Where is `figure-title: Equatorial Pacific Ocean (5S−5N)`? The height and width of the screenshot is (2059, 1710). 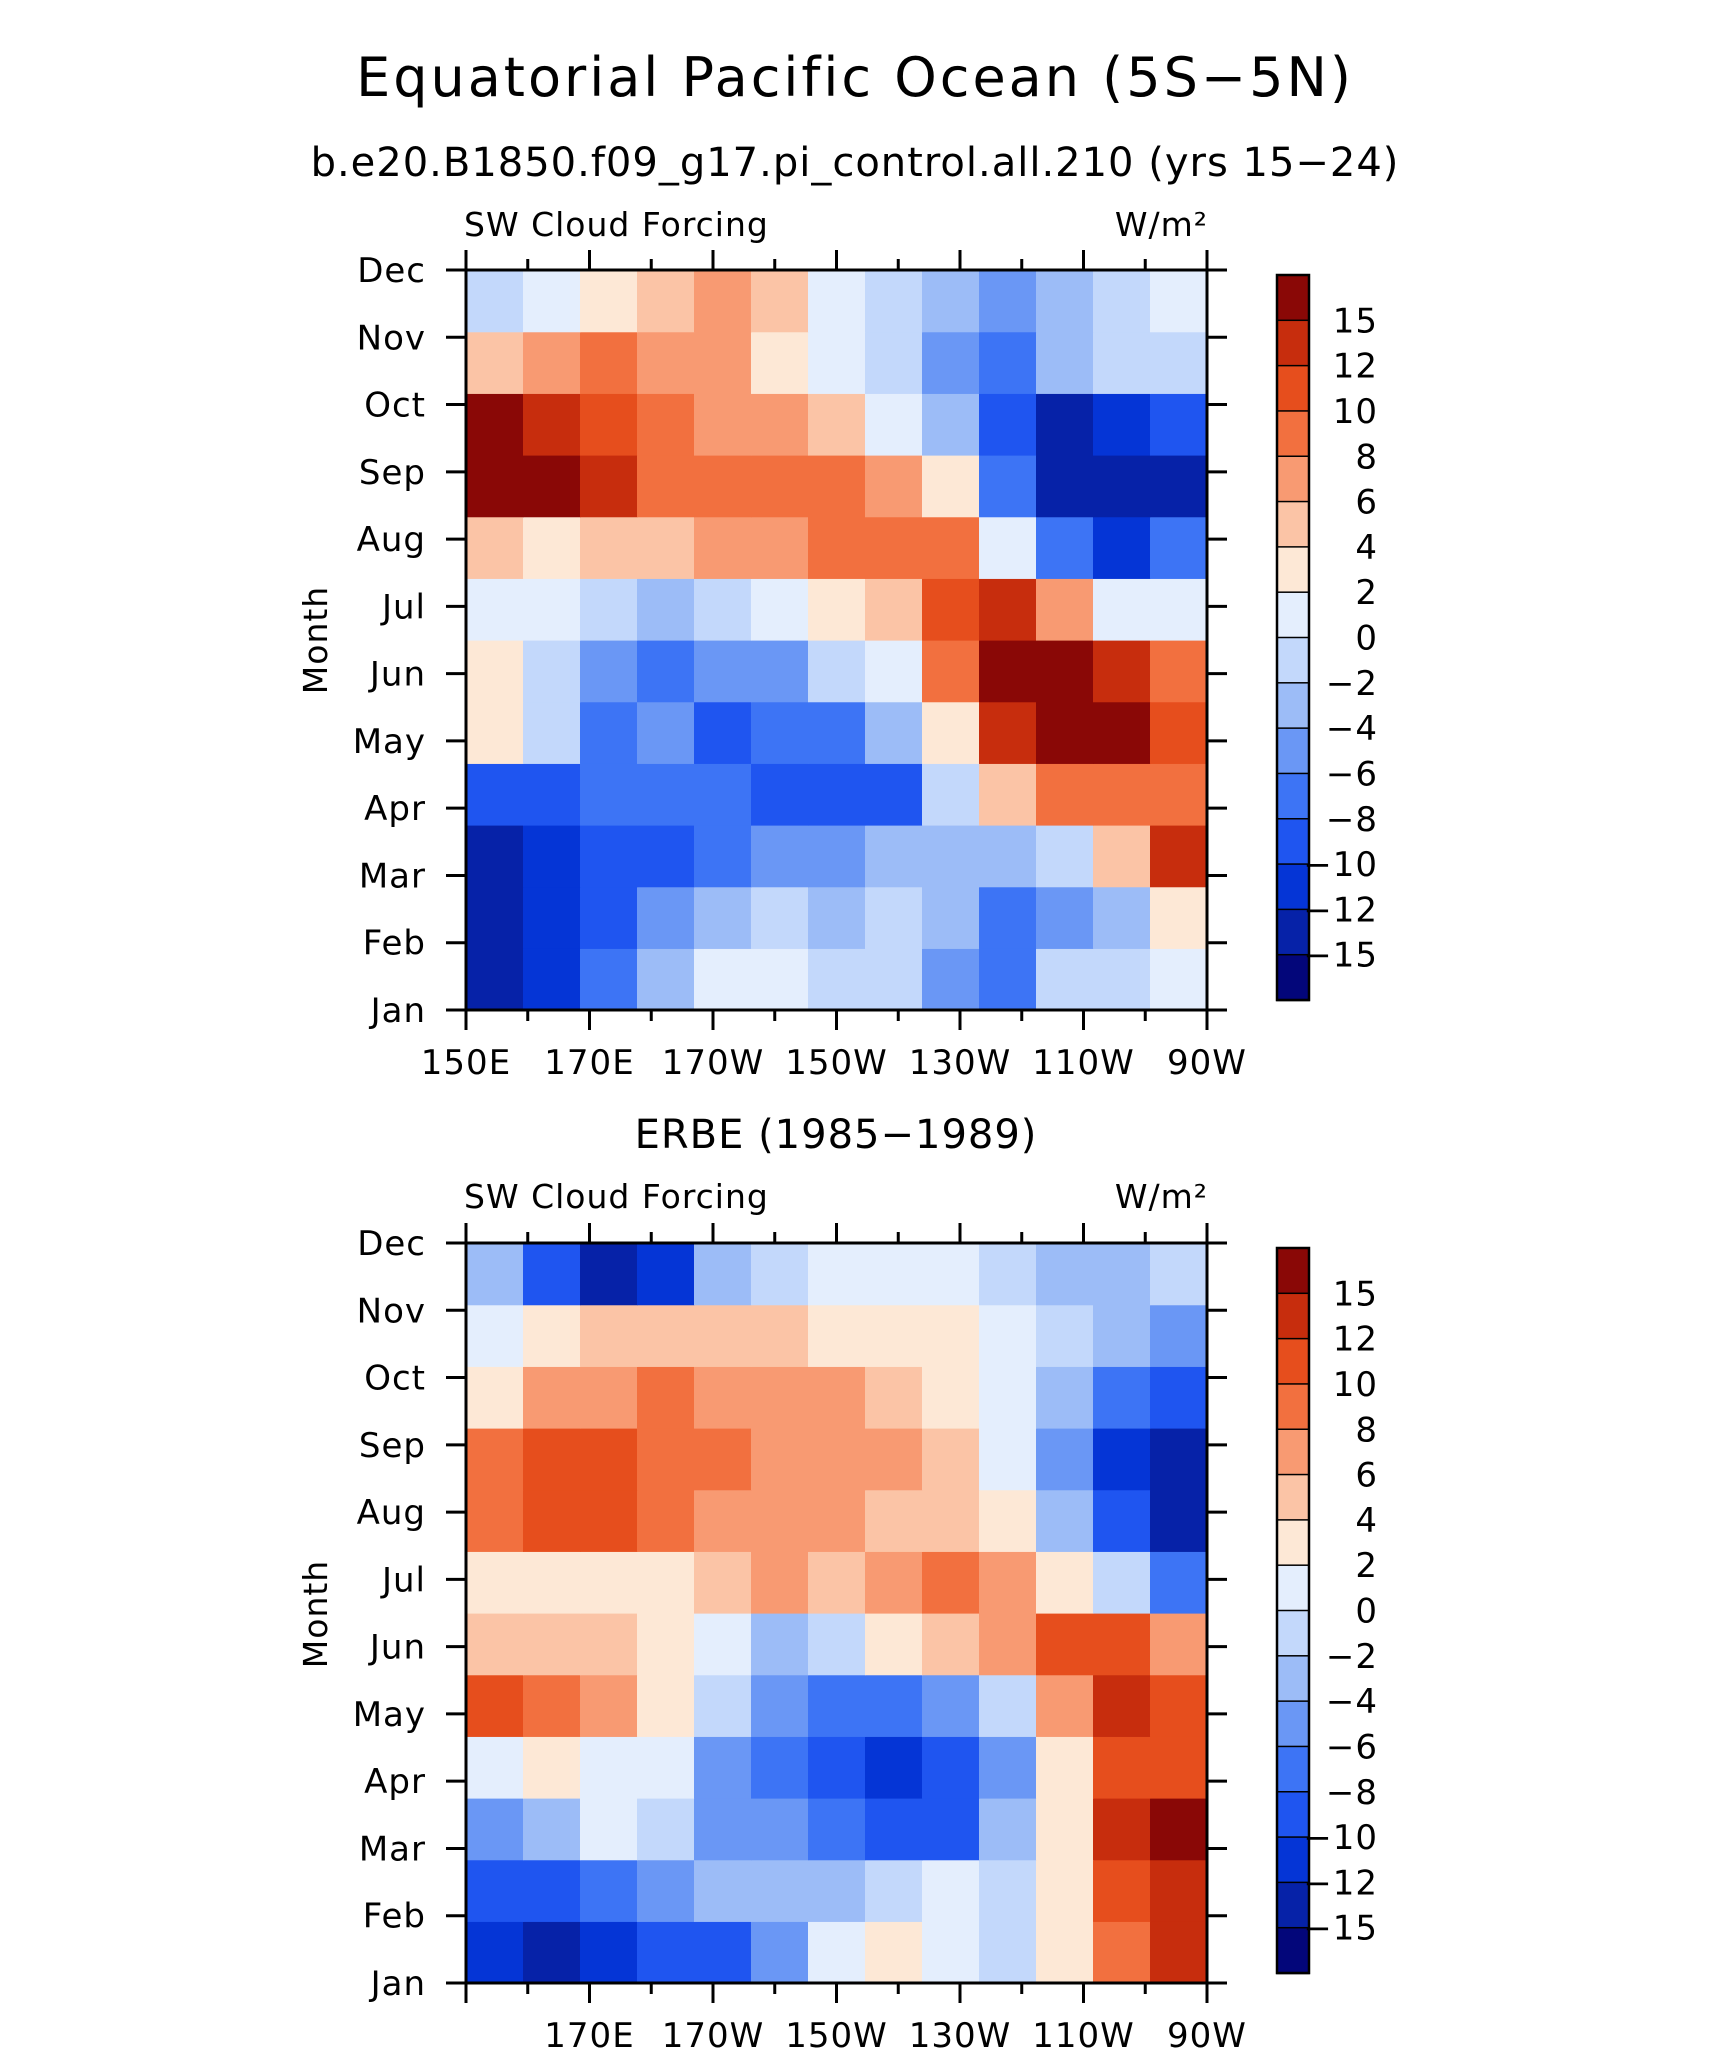
figure-title: Equatorial Pacific Ocean (5S−5N) is located at coordinates (855, 77).